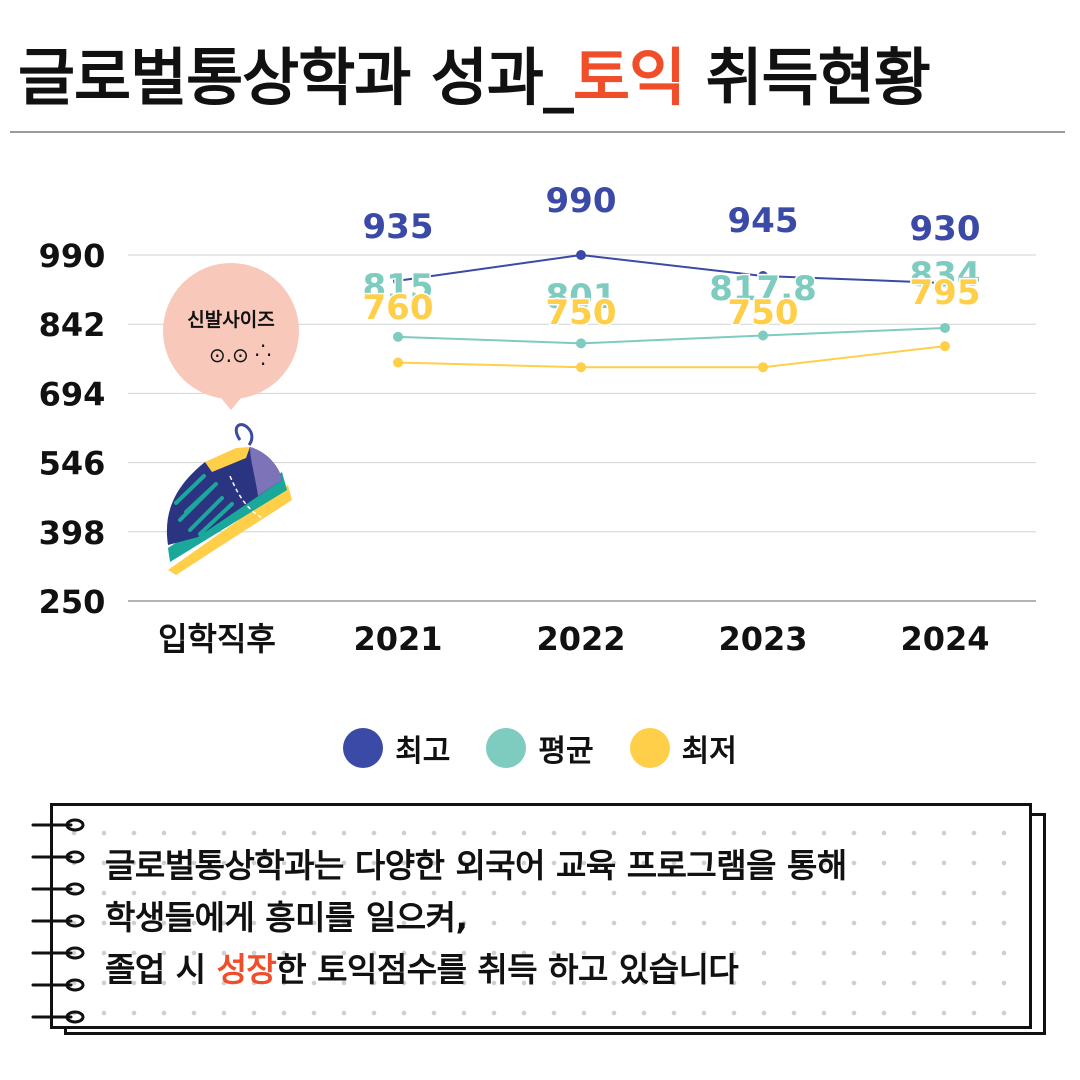 Image resolution: width=1080 pixels, height=1080 pixels. What do you see at coordinates (945, 293) in the screenshot?
I see `data-label: 795` at bounding box center [945, 293].